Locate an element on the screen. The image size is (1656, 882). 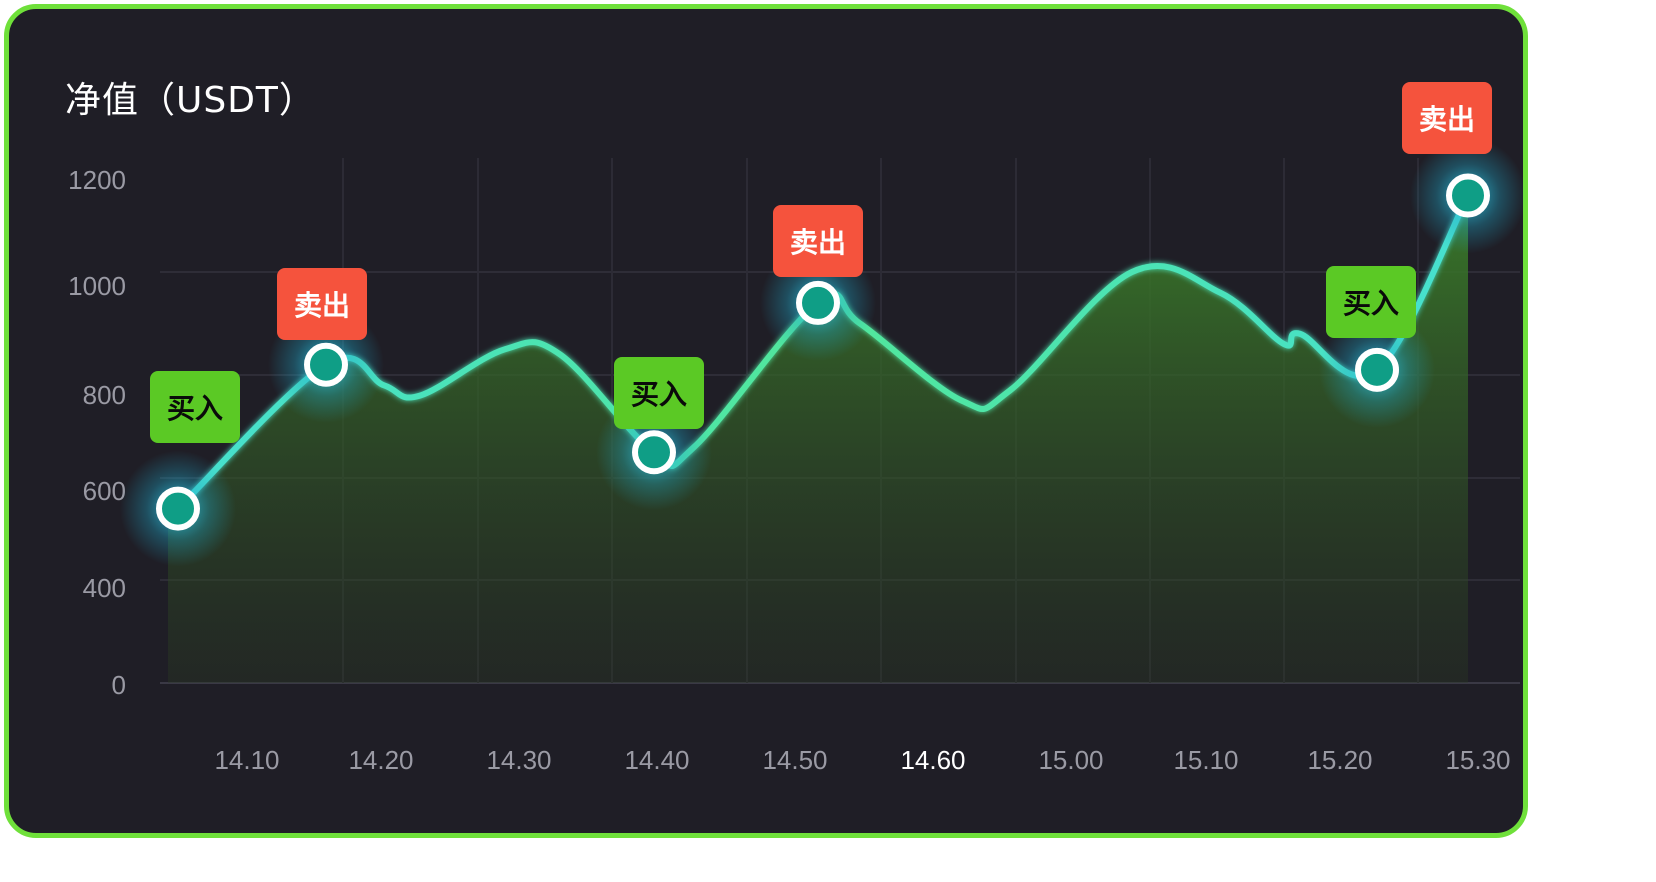
x-tick-label: 15.00 is located at coordinates (1070, 760).